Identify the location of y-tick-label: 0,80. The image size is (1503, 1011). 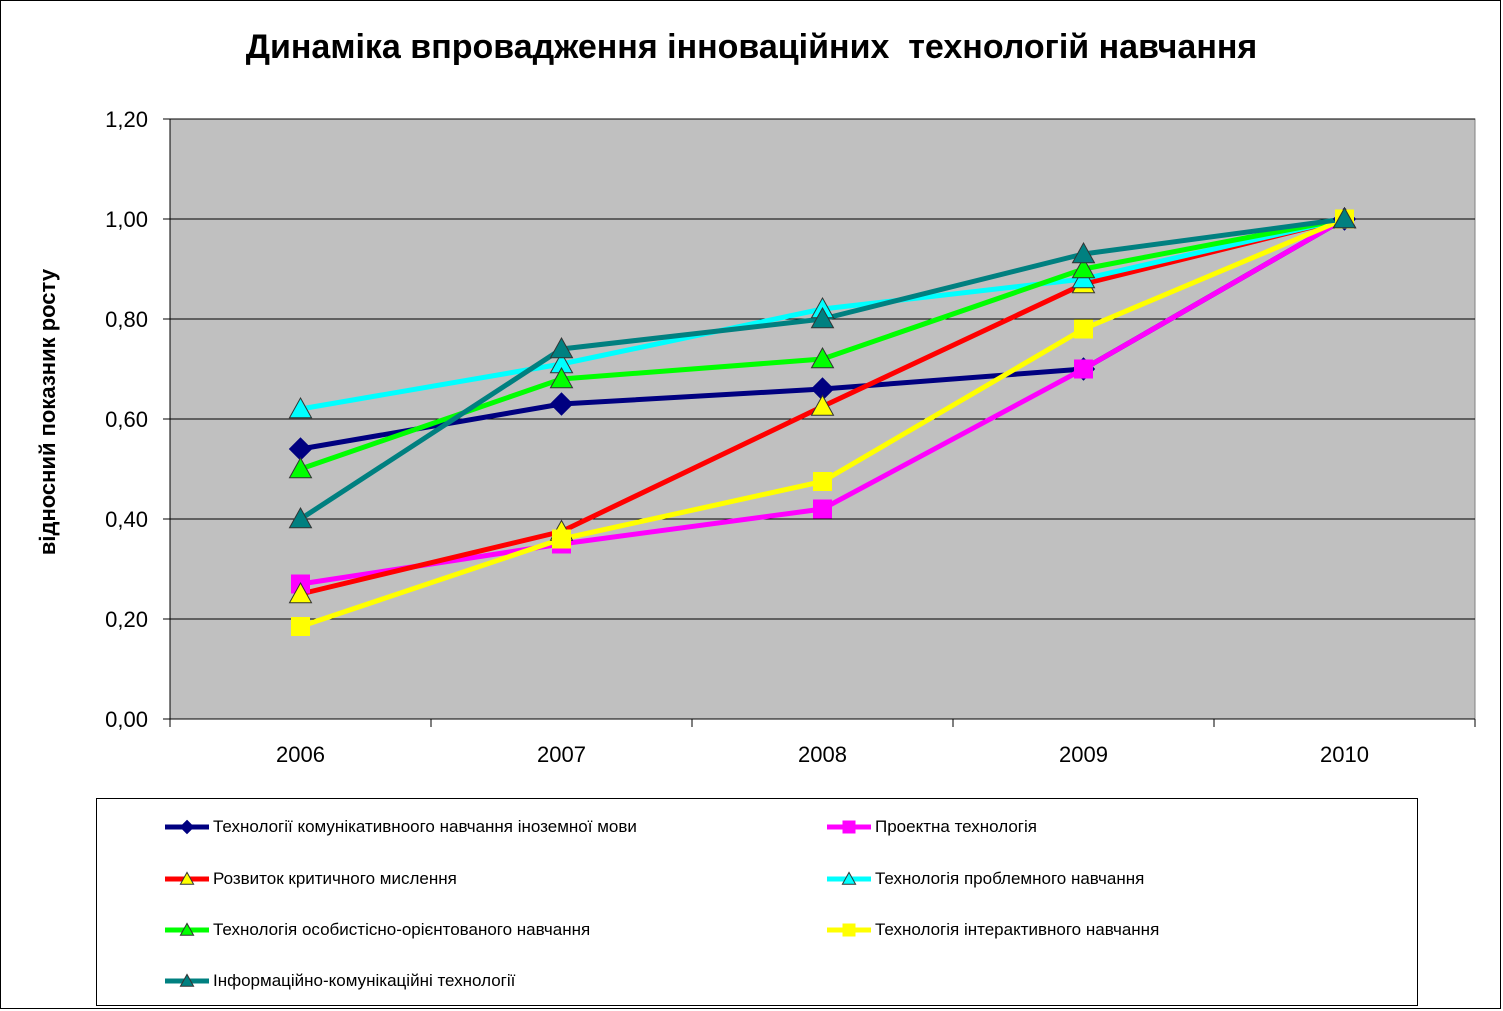
(126, 319).